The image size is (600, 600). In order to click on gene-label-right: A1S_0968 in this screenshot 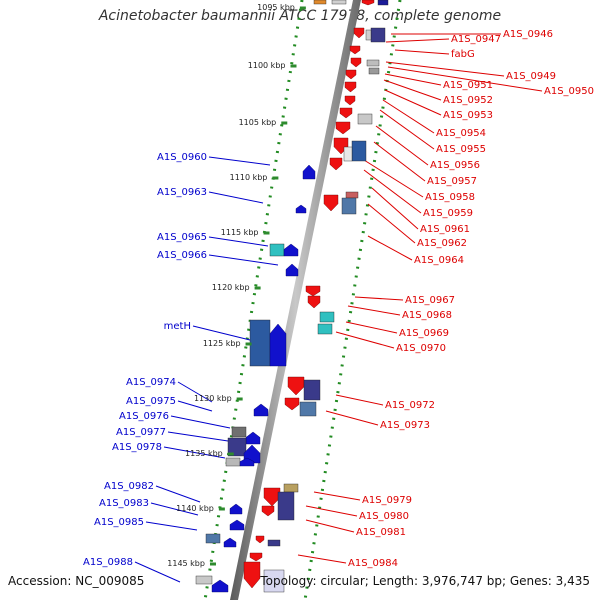, I will do `click(427, 315)`.